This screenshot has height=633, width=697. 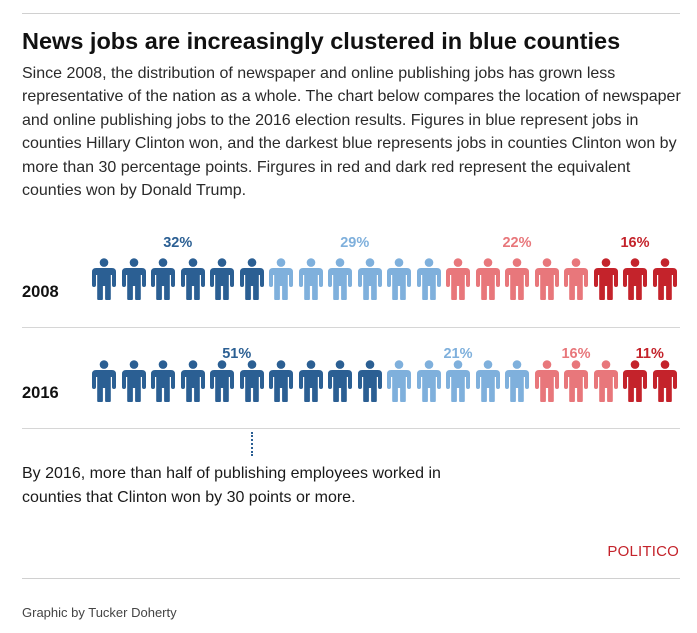 What do you see at coordinates (355, 243) in the screenshot?
I see `percent-label-2008-2: 29%` at bounding box center [355, 243].